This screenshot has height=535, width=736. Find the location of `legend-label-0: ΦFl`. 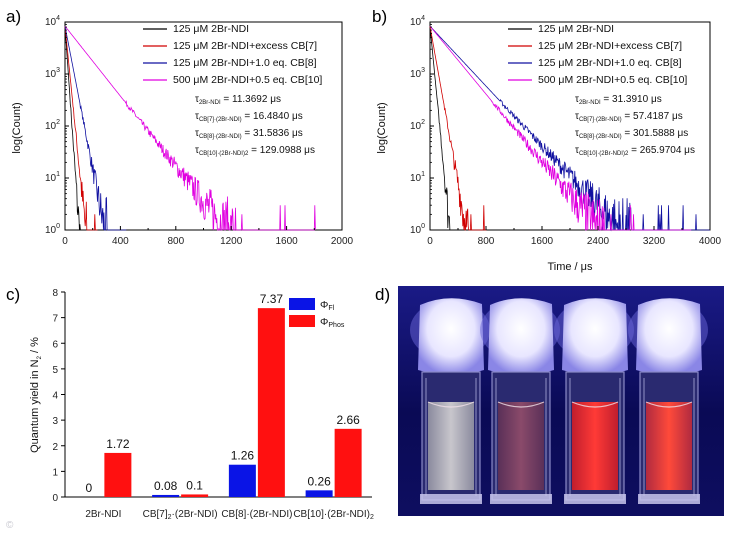

legend-label-0: ΦFl is located at coordinates (327, 305).